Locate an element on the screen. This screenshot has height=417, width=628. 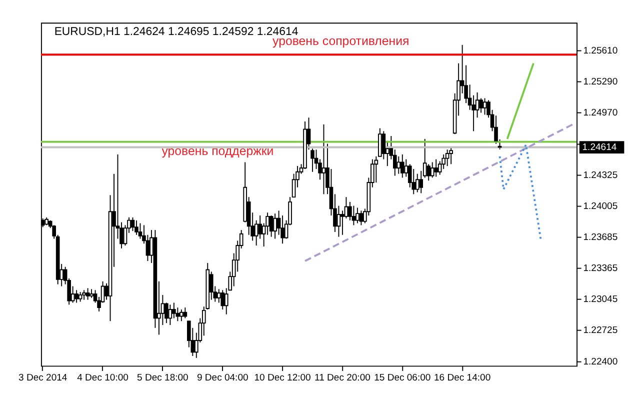
ref-line-label: 1.24614 is located at coordinates (600, 148).